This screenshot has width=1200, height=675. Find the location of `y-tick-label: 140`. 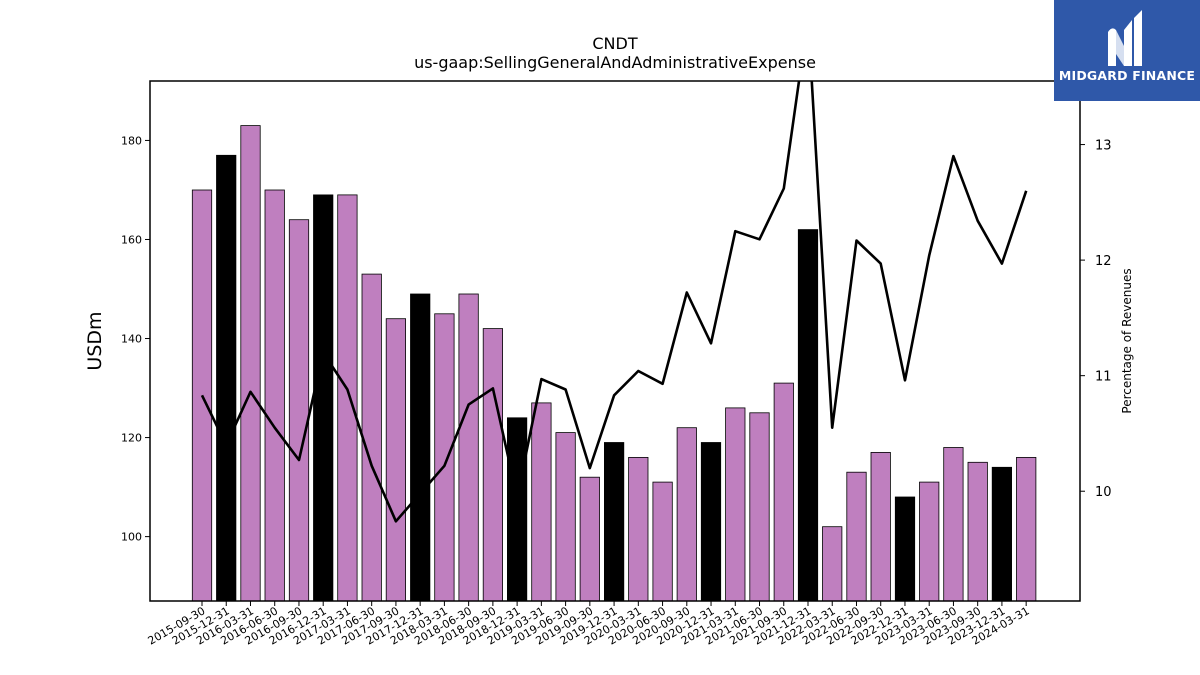

y-tick-label: 140 is located at coordinates (131, 339).